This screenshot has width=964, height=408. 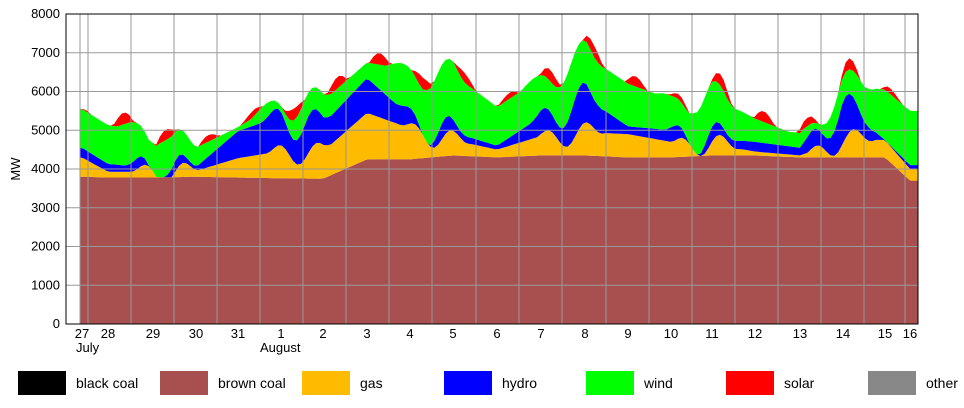 What do you see at coordinates (153, 333) in the screenshot?
I see `x-tick-label: 29` at bounding box center [153, 333].